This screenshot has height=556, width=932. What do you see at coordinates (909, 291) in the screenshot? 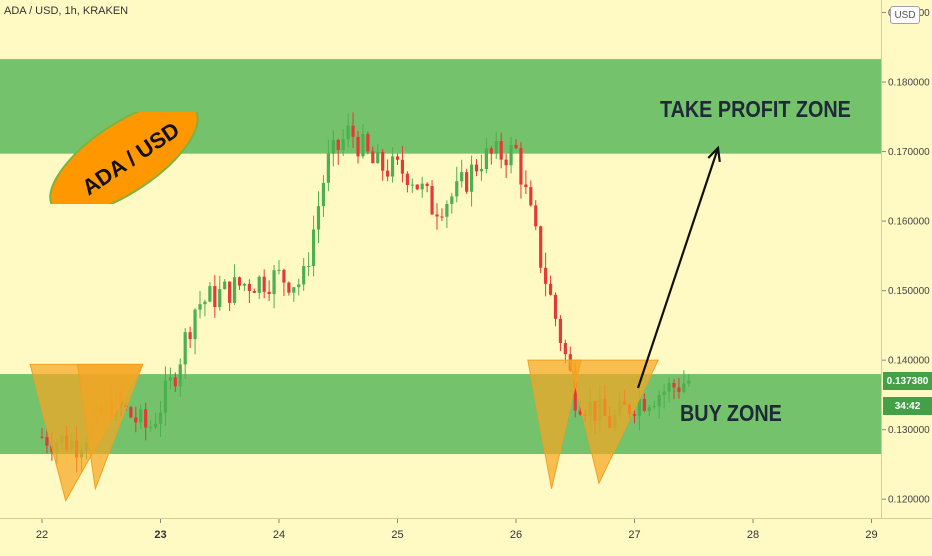
I see `price-tick-label-4: 0.150000` at bounding box center [909, 291].